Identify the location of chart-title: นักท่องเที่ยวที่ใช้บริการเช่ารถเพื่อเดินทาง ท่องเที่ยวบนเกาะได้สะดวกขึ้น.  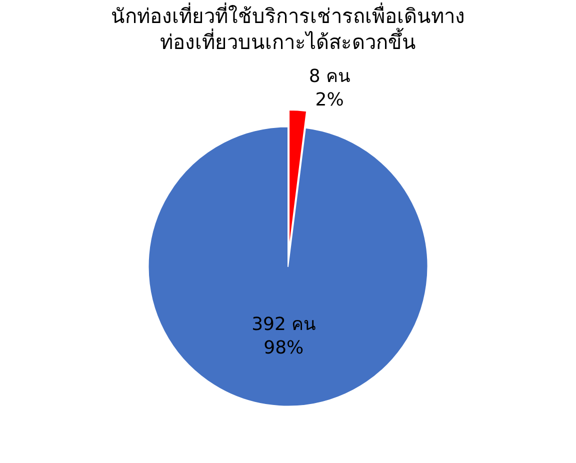
(288, 28).